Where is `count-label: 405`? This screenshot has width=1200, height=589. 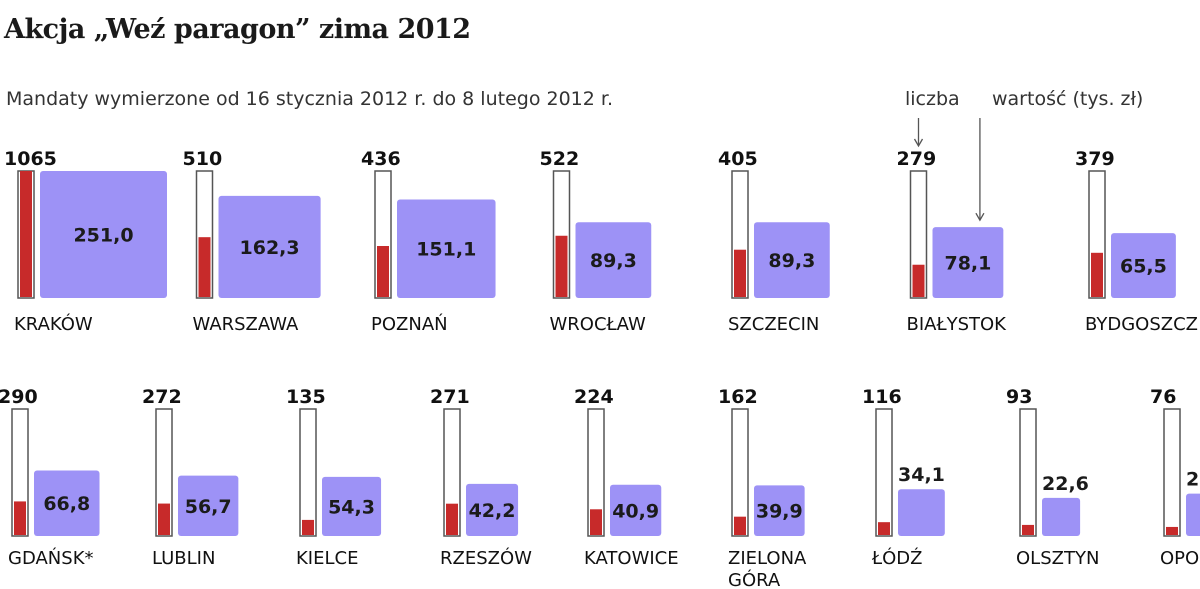 count-label: 405 is located at coordinates (738, 159).